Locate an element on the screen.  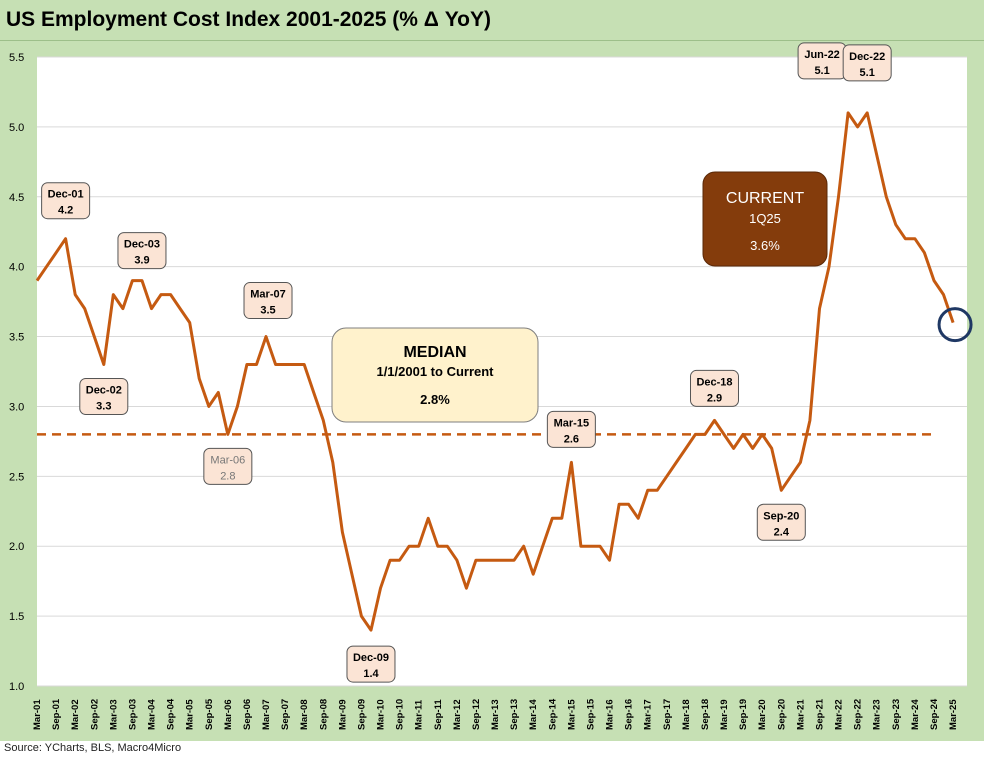
x-tick-label: Mar-19 is located at coordinates (724, 714).